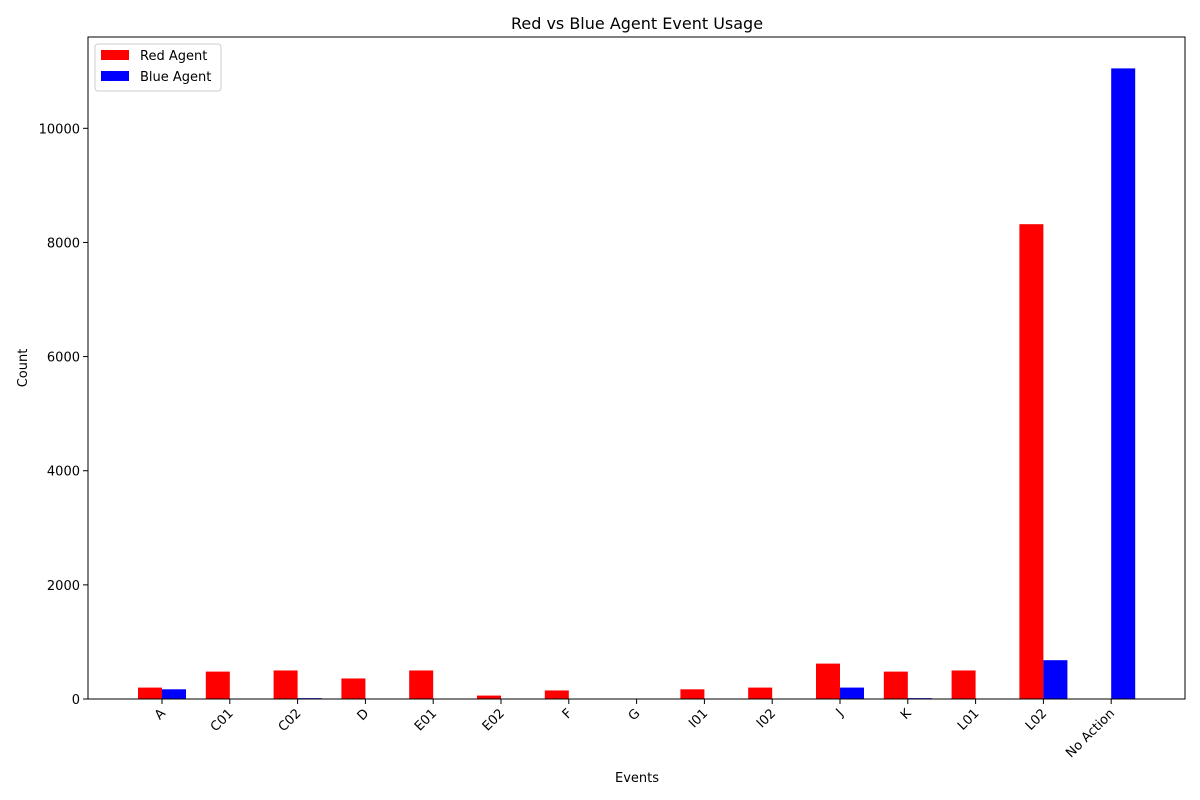 The height and width of the screenshot is (800, 1200). What do you see at coordinates (158, 67) in the screenshot?
I see `legend: Red Agent Blue Agent` at bounding box center [158, 67].